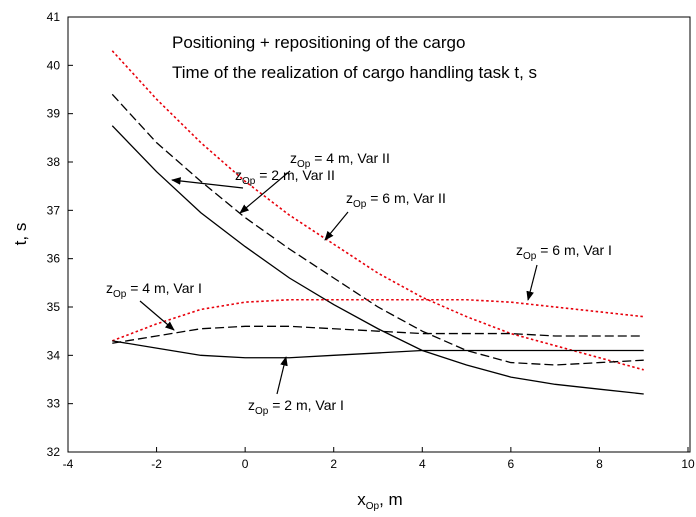 The height and width of the screenshot is (517, 696). What do you see at coordinates (511, 464) in the screenshot?
I see `x-tick-label: 6` at bounding box center [511, 464].